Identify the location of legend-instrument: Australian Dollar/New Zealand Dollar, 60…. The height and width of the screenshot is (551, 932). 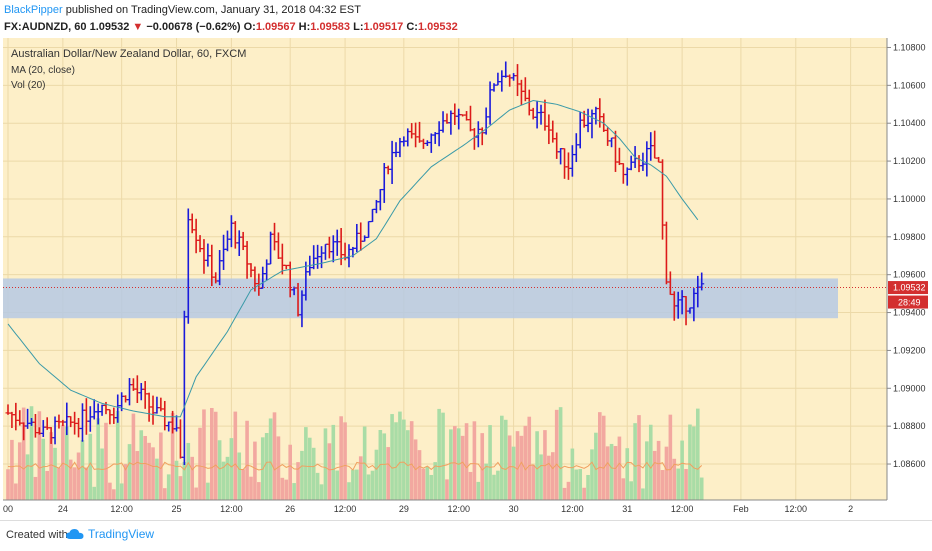
(128, 54).